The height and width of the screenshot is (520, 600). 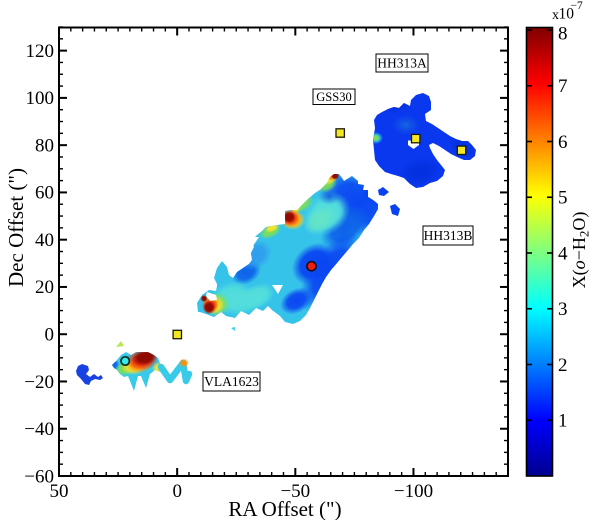 I want to click on svg-text: 50, so click(x=59, y=491).